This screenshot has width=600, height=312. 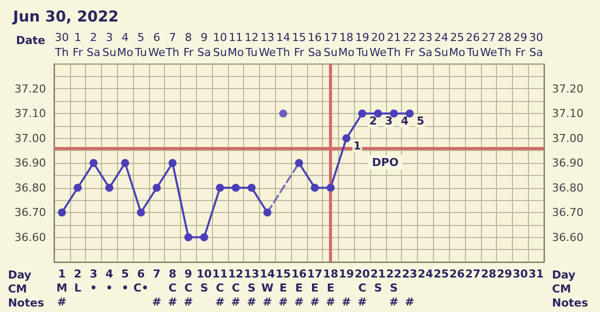 I want to click on x-tick-label: 4 •, so click(x=109, y=281).